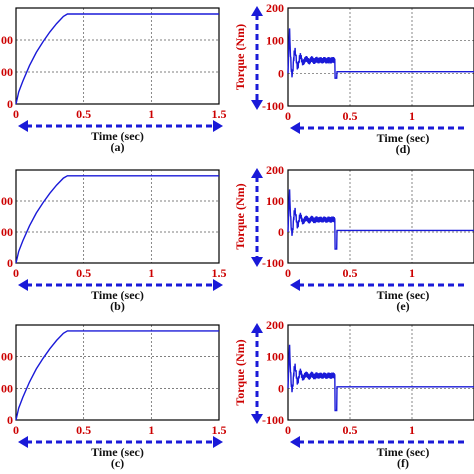 The image size is (474, 474). Describe the element at coordinates (117, 463) in the screenshot. I see `panel-label: (c)` at that location.